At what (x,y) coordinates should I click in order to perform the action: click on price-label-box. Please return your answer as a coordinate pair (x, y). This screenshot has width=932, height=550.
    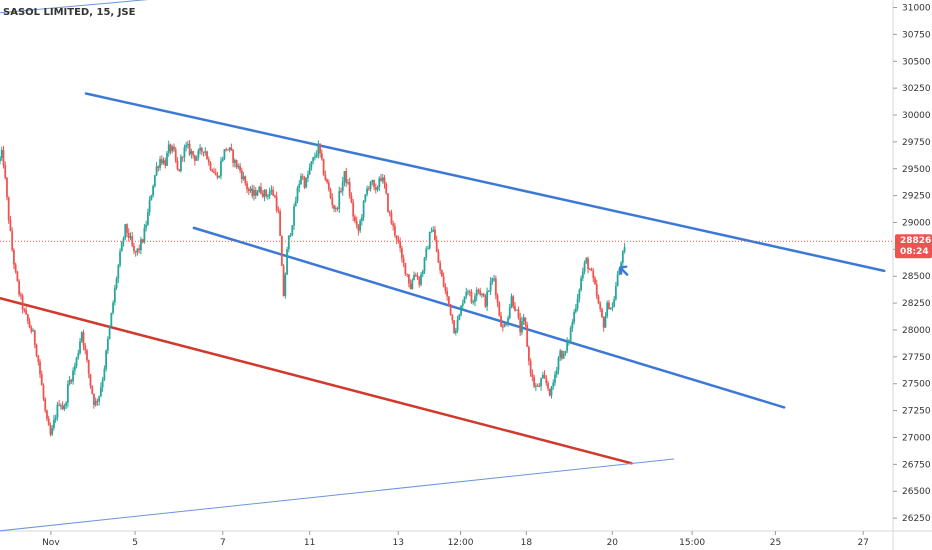
    Looking at the image, I should click on (913, 246).